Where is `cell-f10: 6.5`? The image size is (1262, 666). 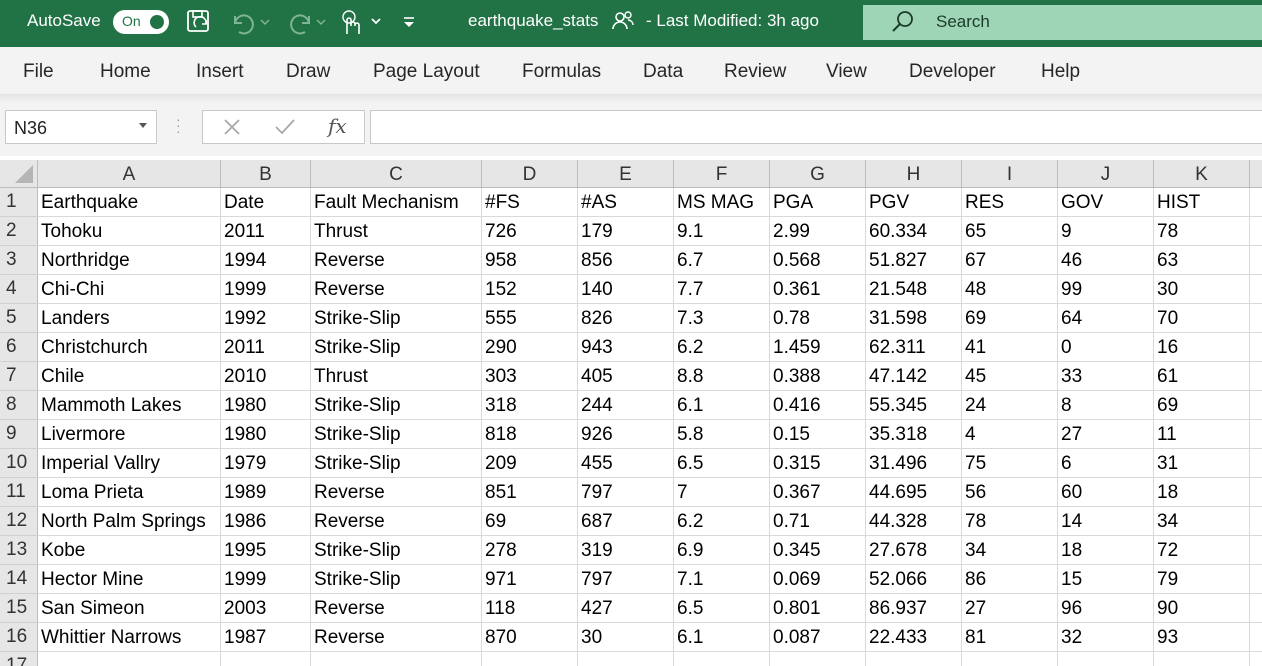
cell-f10: 6.5 is located at coordinates (722, 463).